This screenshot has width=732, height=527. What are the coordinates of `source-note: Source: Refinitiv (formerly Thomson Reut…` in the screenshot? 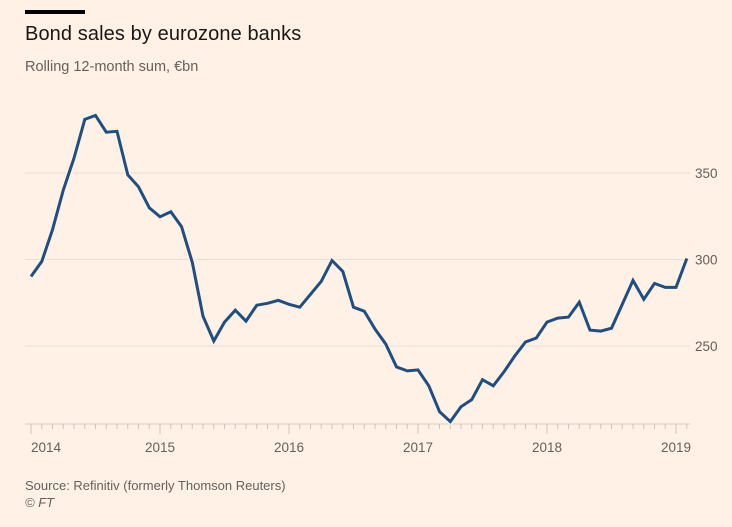 It's located at (155, 485).